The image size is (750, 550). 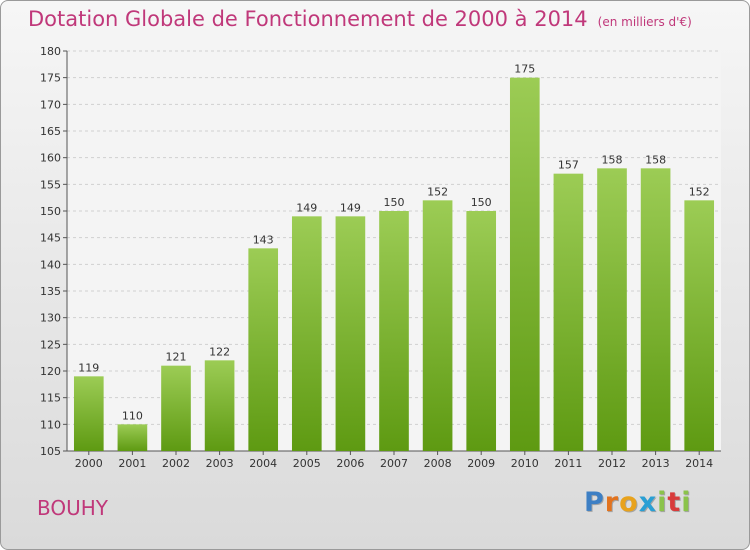 I want to click on y-tick-label: 125, so click(x=50, y=344).